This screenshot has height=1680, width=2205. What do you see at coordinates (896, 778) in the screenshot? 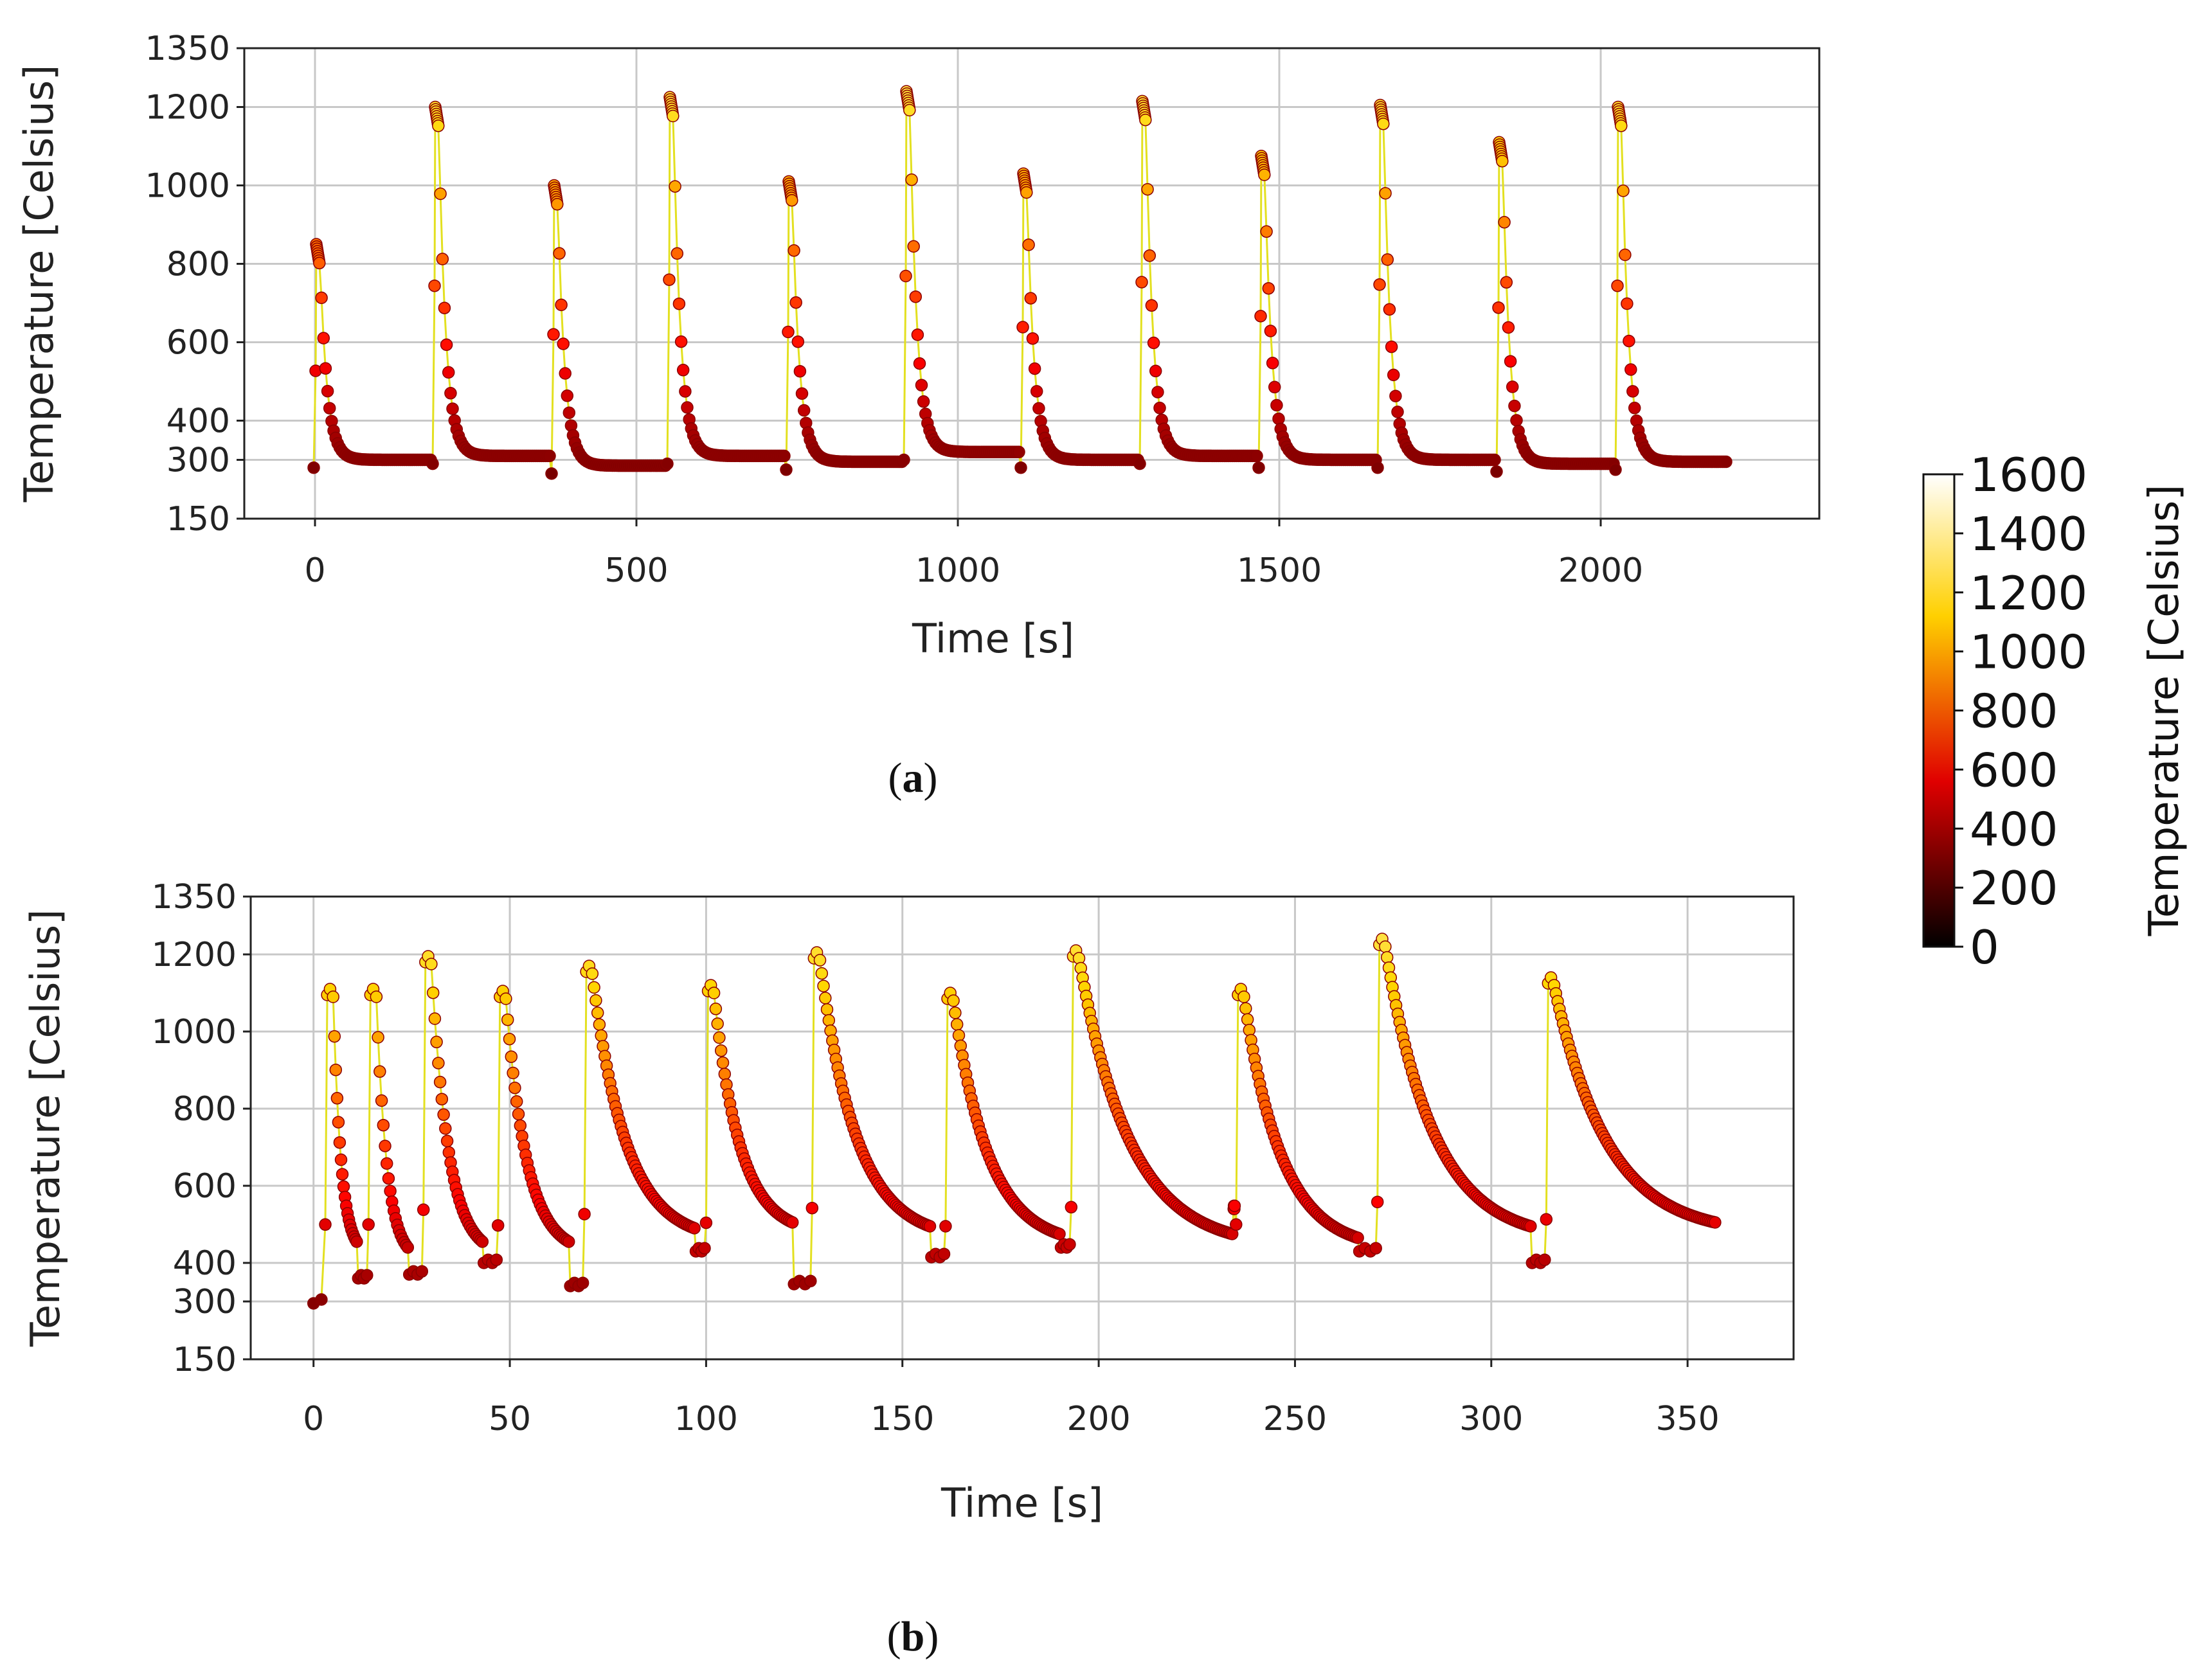
I see `caption-a-open: (` at bounding box center [896, 778].